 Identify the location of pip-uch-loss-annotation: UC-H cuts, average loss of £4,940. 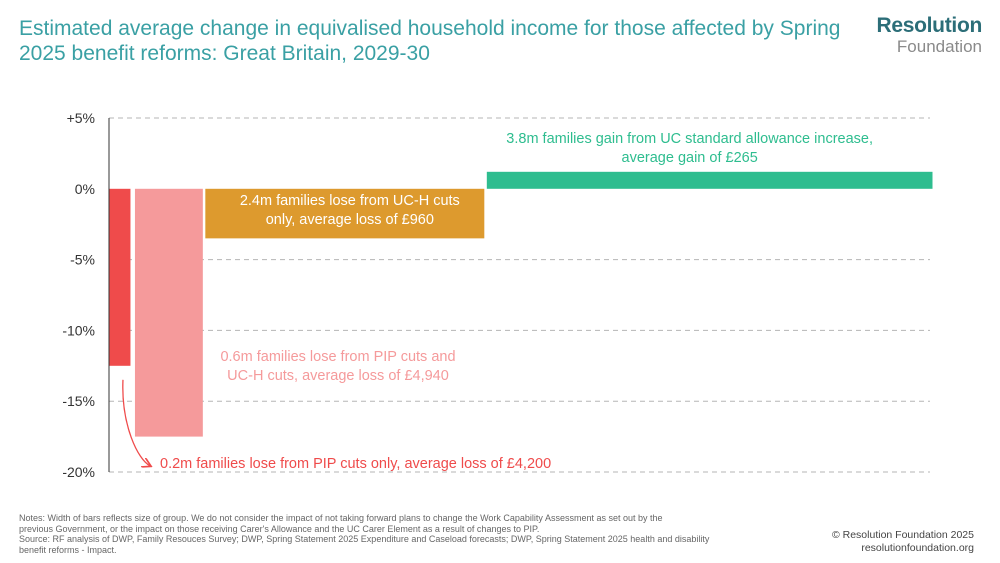
(338, 376).